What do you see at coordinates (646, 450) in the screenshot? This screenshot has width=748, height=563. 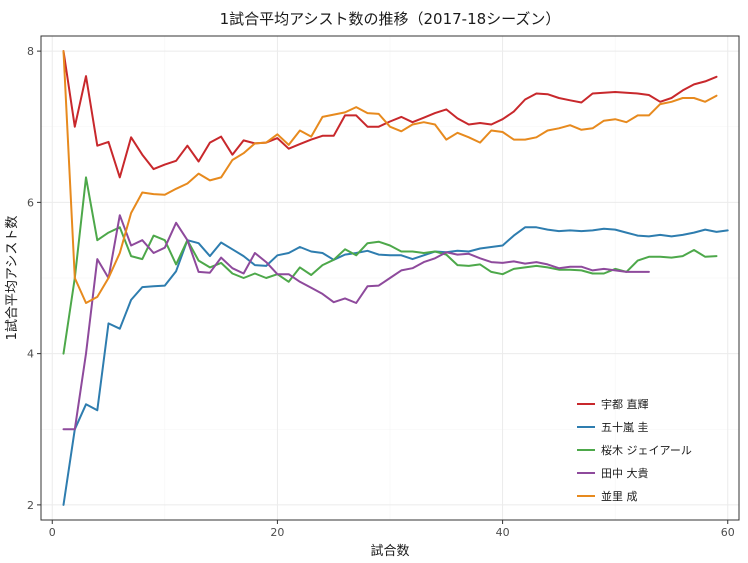 I see `legend-label-2: 桜木 ジェイアール` at bounding box center [646, 450].